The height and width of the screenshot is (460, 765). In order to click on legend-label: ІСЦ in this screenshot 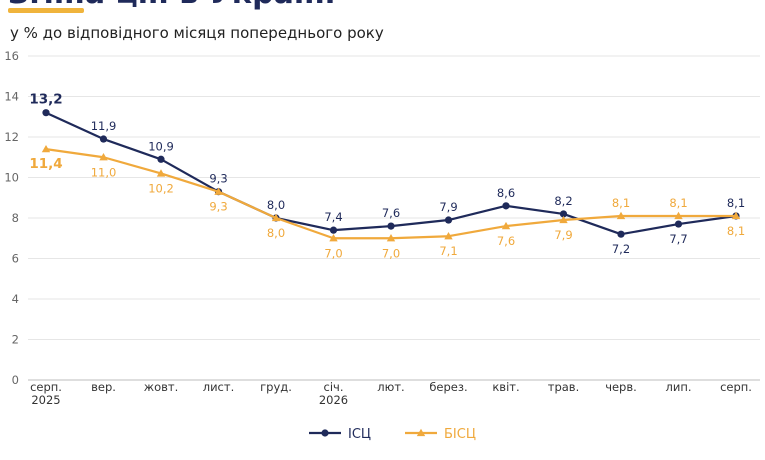, I will do `click(359, 434)`.